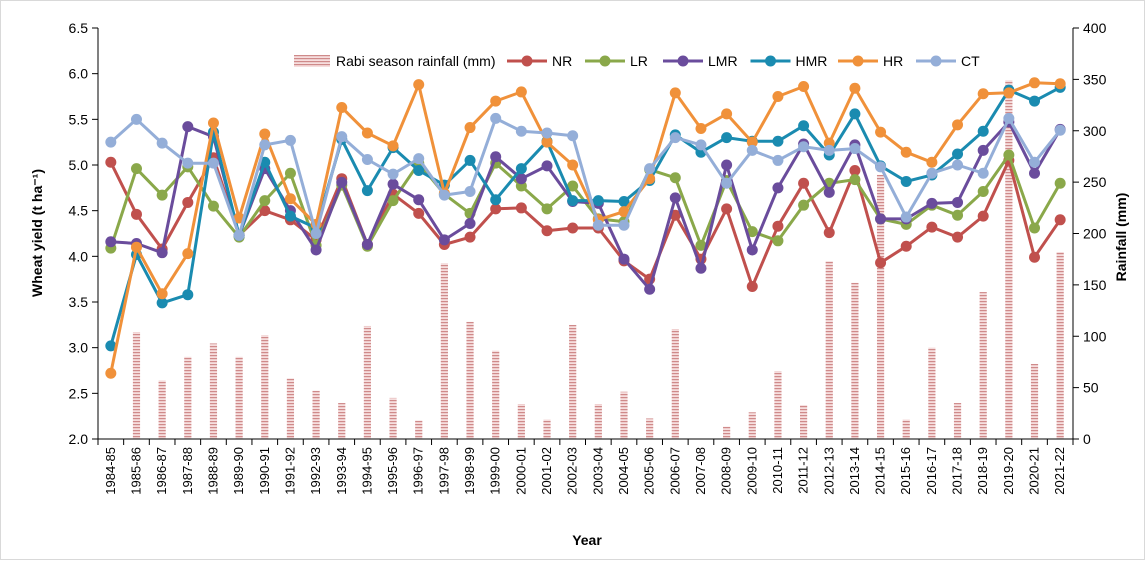  What do you see at coordinates (858, 61) in the screenshot?
I see `legend-marker-hr` at bounding box center [858, 61].